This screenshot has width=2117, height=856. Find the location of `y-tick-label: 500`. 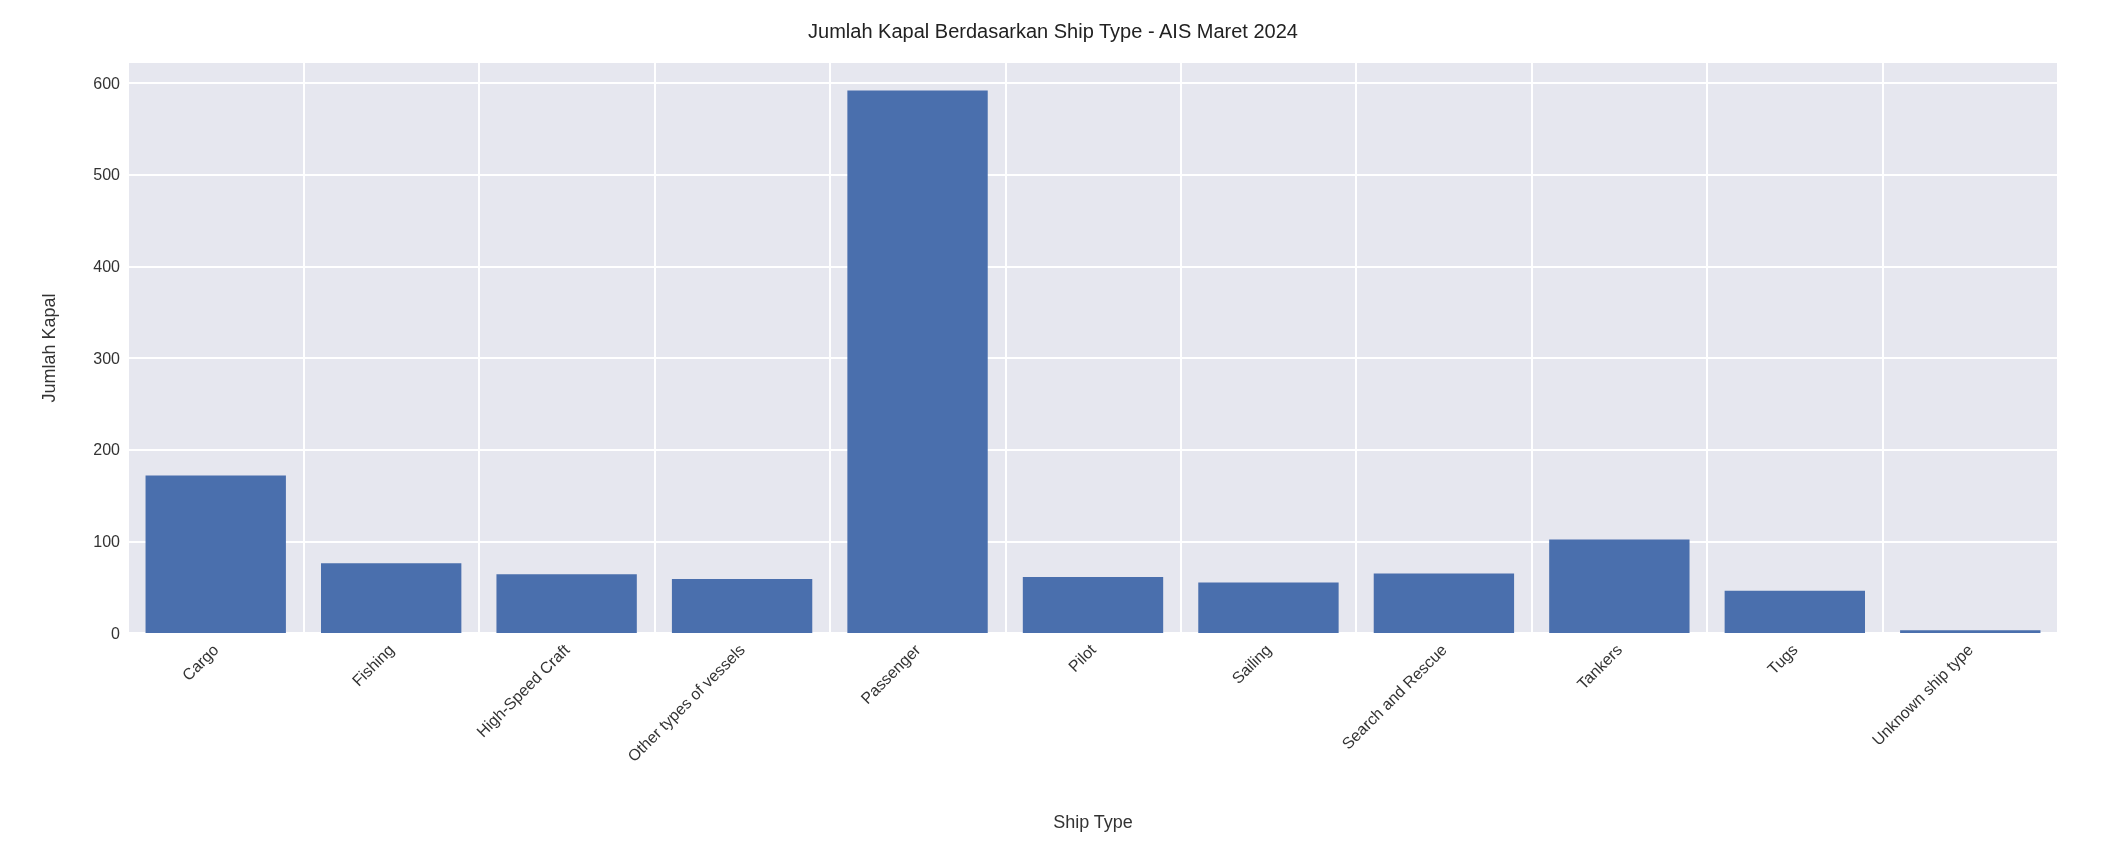

y-tick-label: 500 is located at coordinates (107, 175).